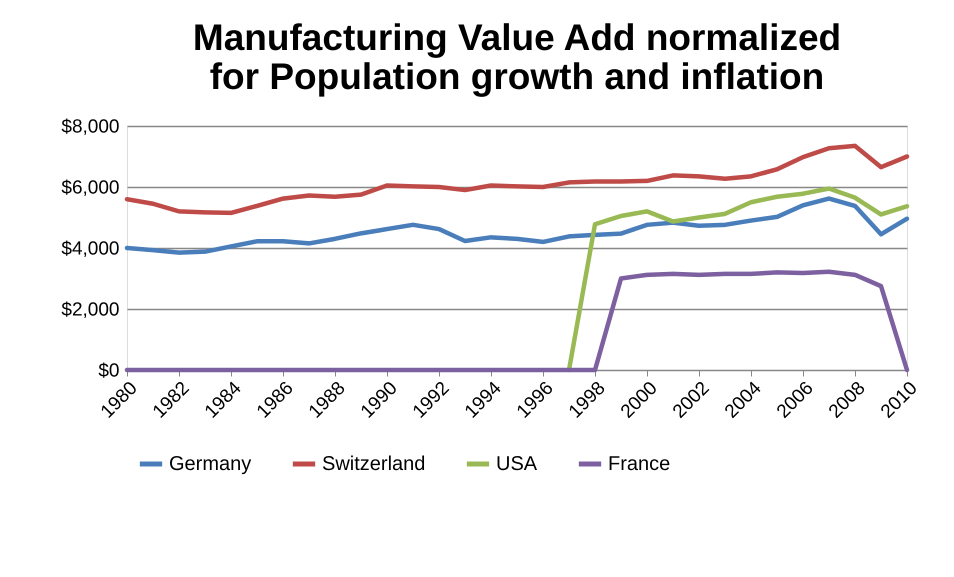 This screenshot has height=577, width=954. I want to click on chart-title: Manufacturing Value Add normalized for Population growth and inflation, so click(517, 57).